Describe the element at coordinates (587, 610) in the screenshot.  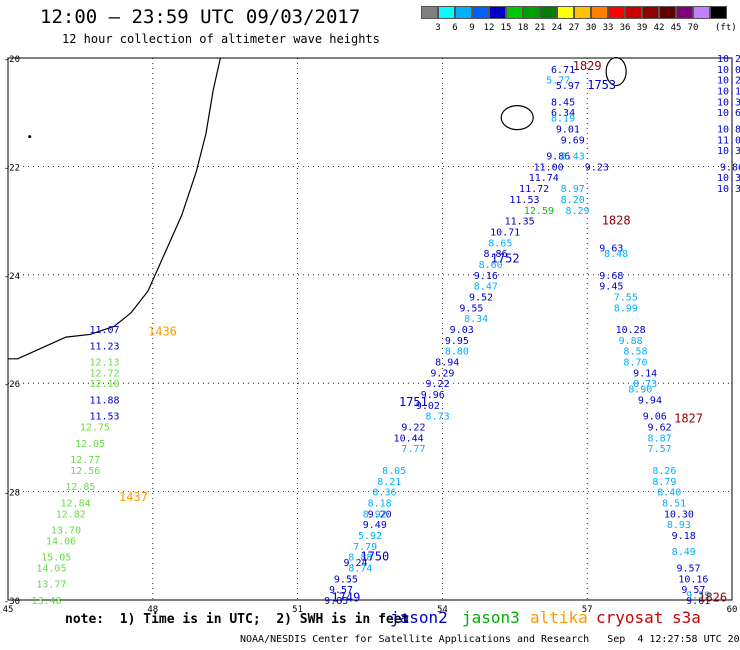
I see `x-tick-label: 57` at that location.